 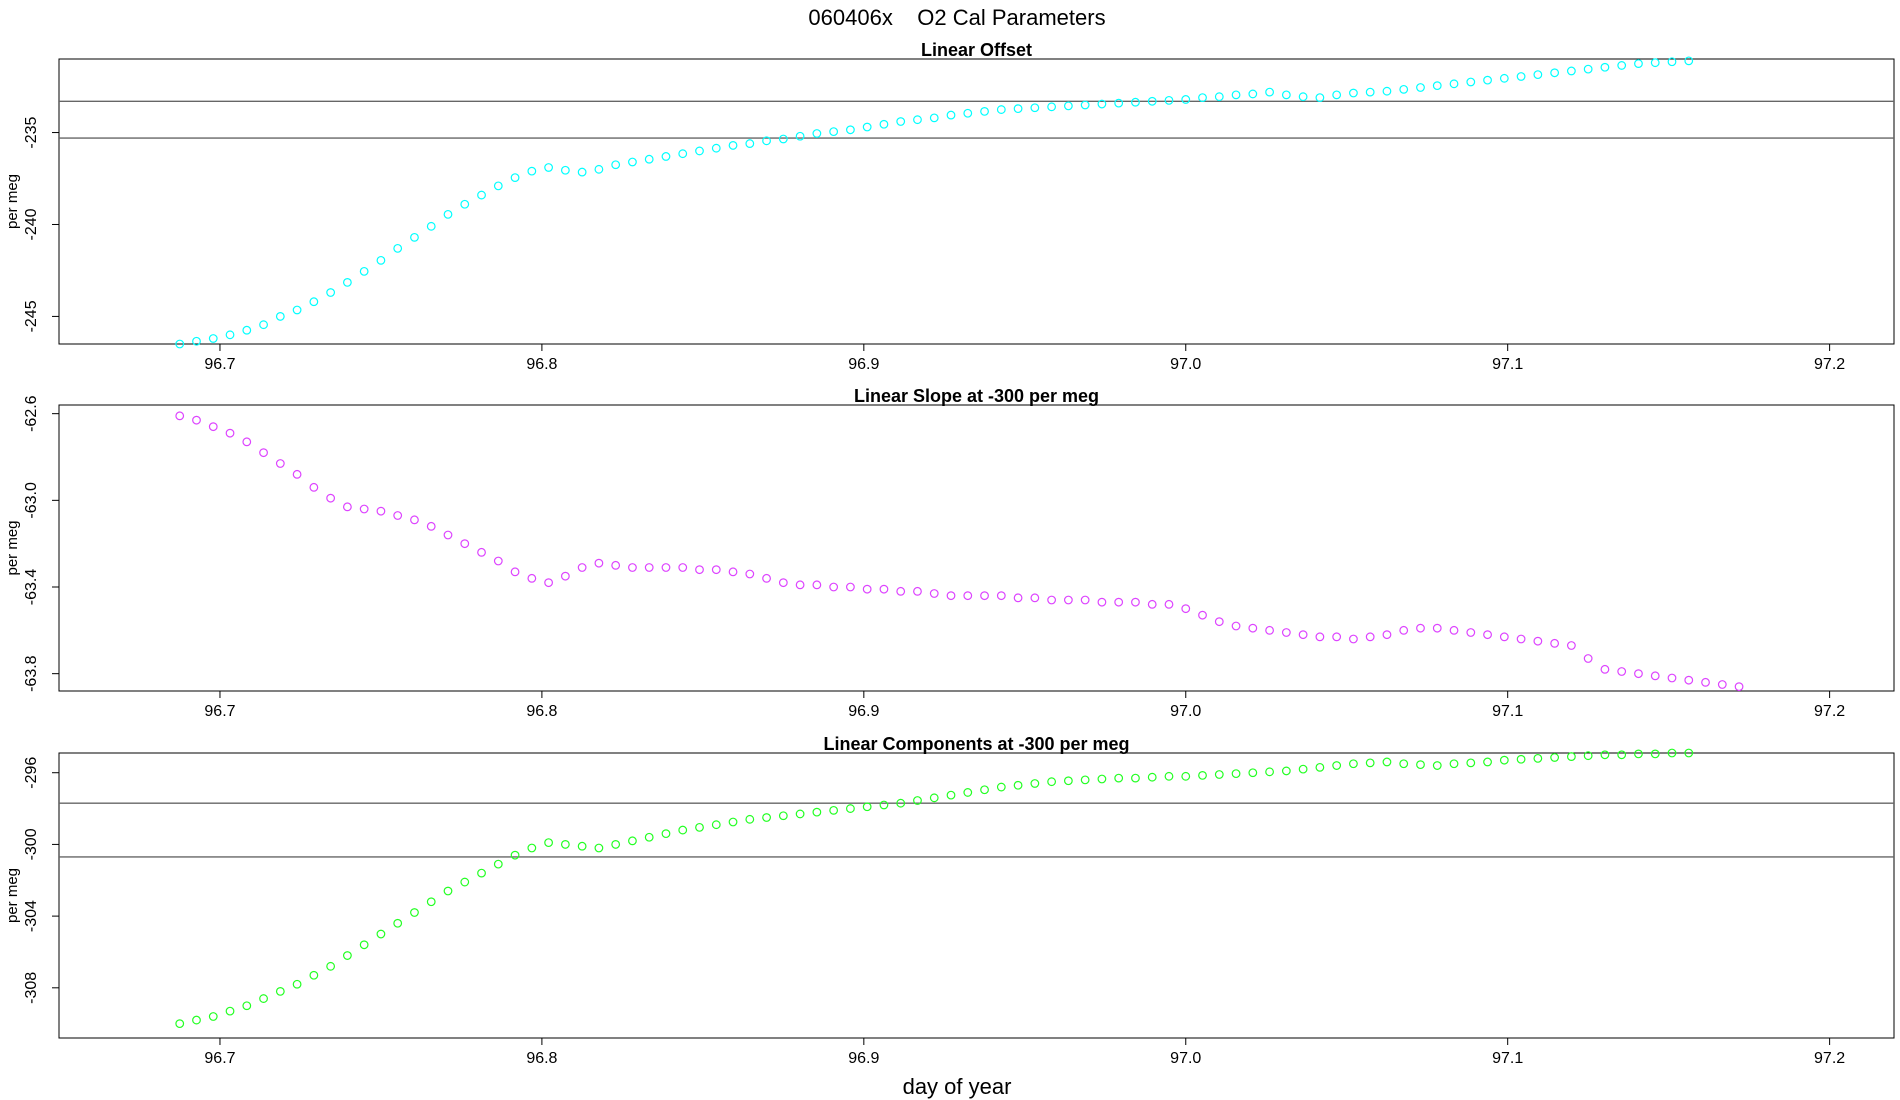 I want to click on y-tick-label: -62.6, so click(x=31, y=413).